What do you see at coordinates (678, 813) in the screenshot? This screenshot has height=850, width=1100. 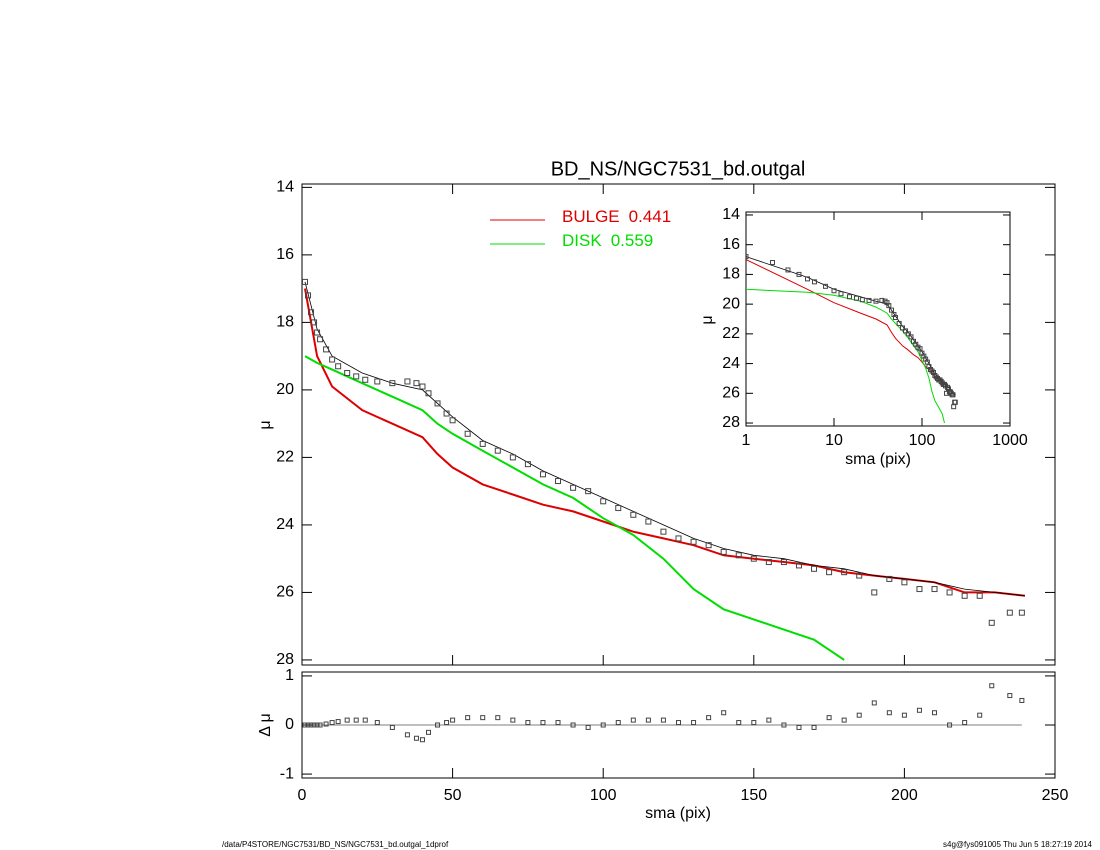 I see `x-axis-label: sma (pix)` at bounding box center [678, 813].